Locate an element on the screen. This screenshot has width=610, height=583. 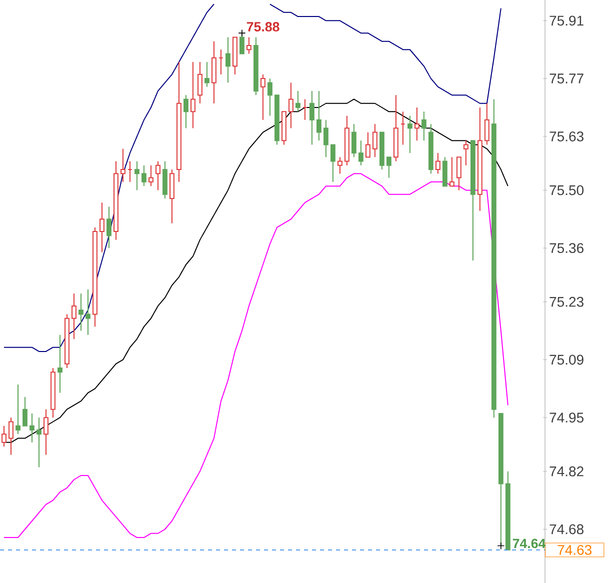
text: 74.64 is located at coordinates (529, 543).